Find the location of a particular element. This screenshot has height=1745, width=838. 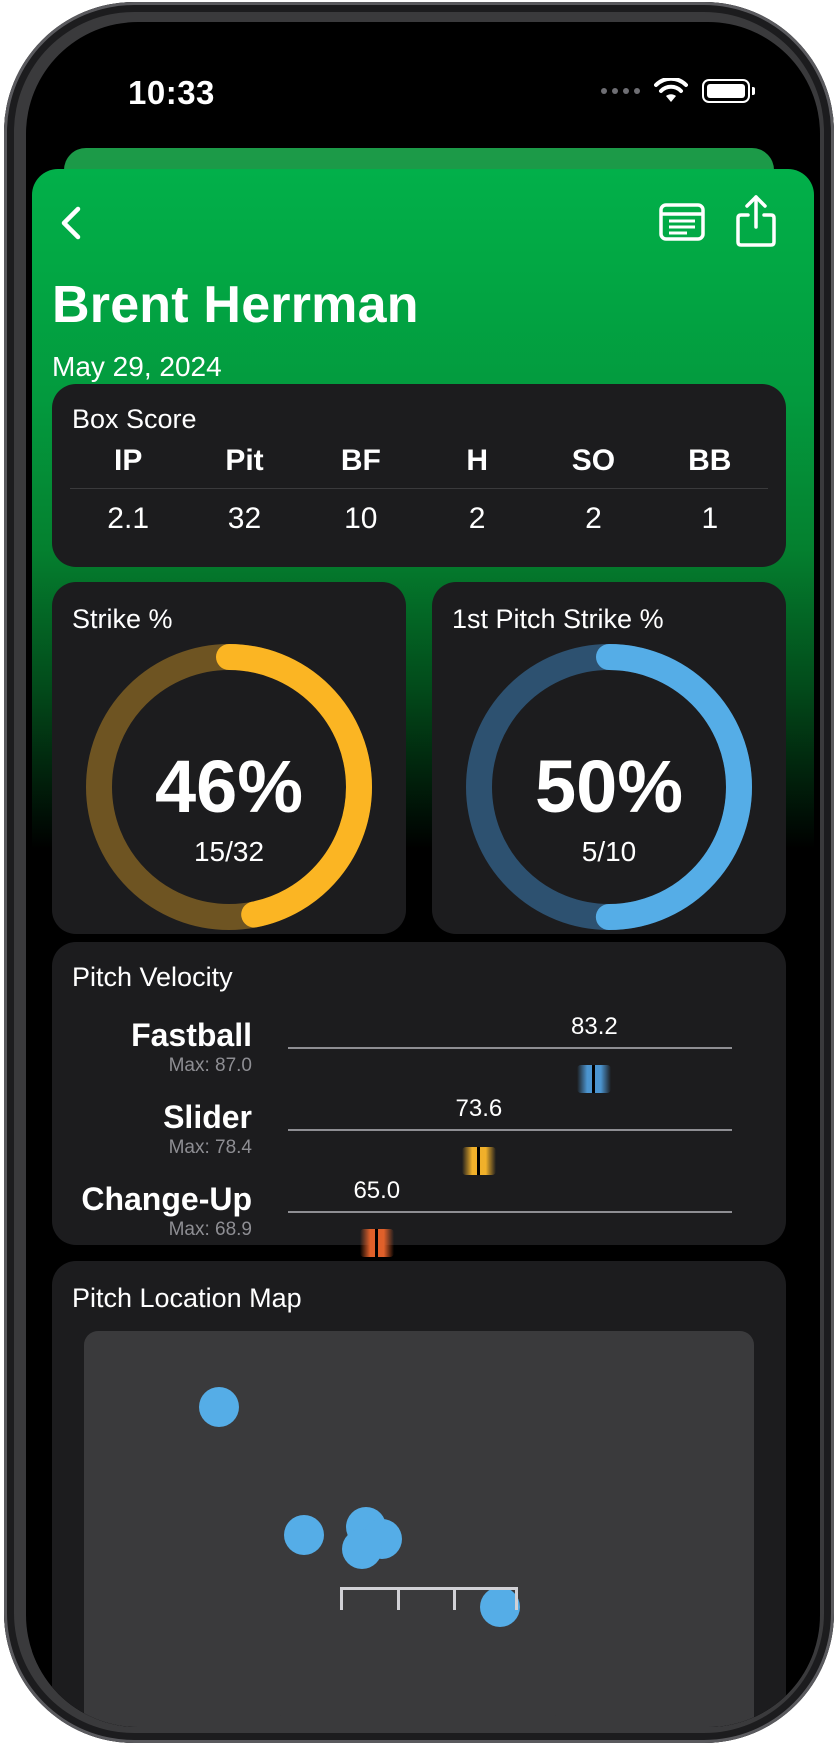

strike-pct-card: Strike % 46% 15/32 is located at coordinates (229, 758).